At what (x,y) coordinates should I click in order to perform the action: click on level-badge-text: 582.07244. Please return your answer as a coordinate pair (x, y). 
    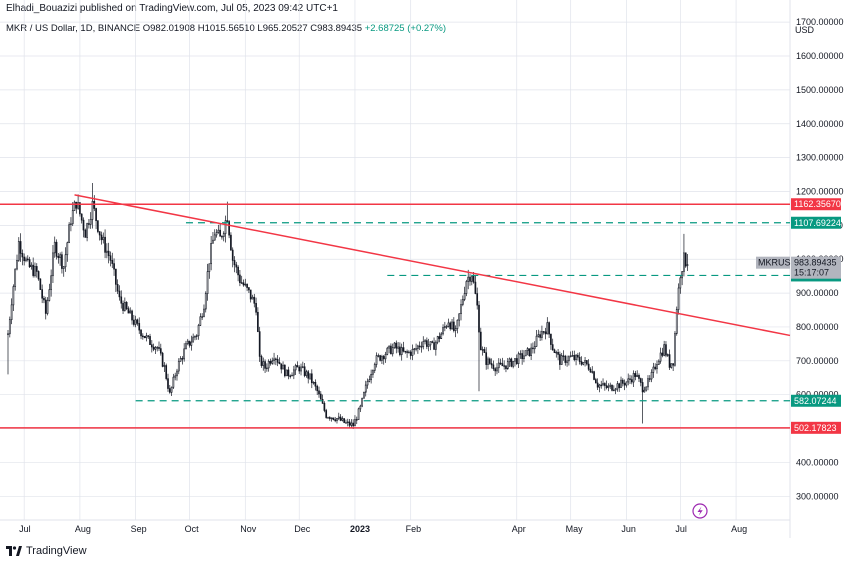
    Looking at the image, I should click on (815, 401).